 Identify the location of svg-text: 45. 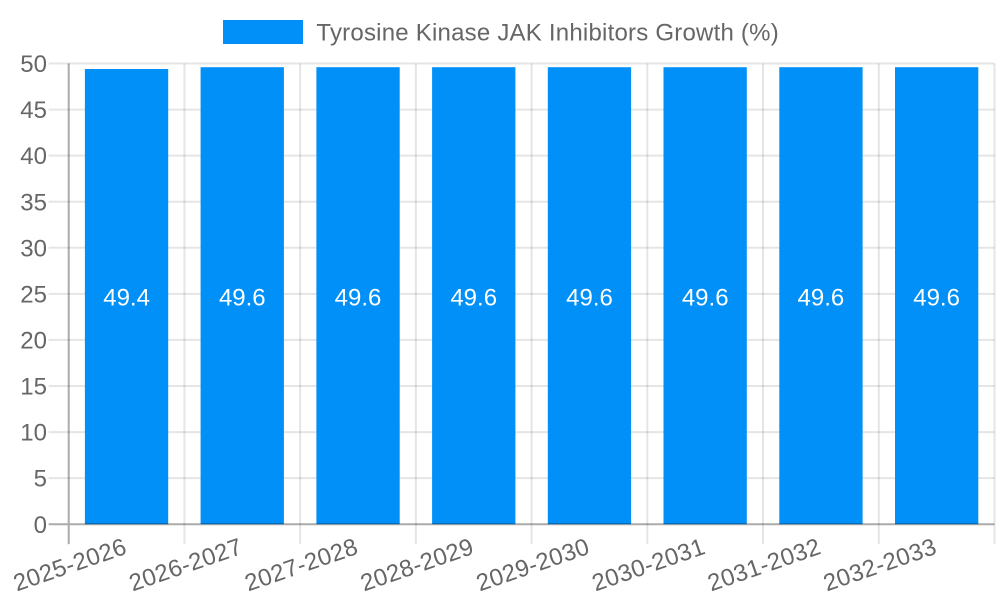
(33, 110).